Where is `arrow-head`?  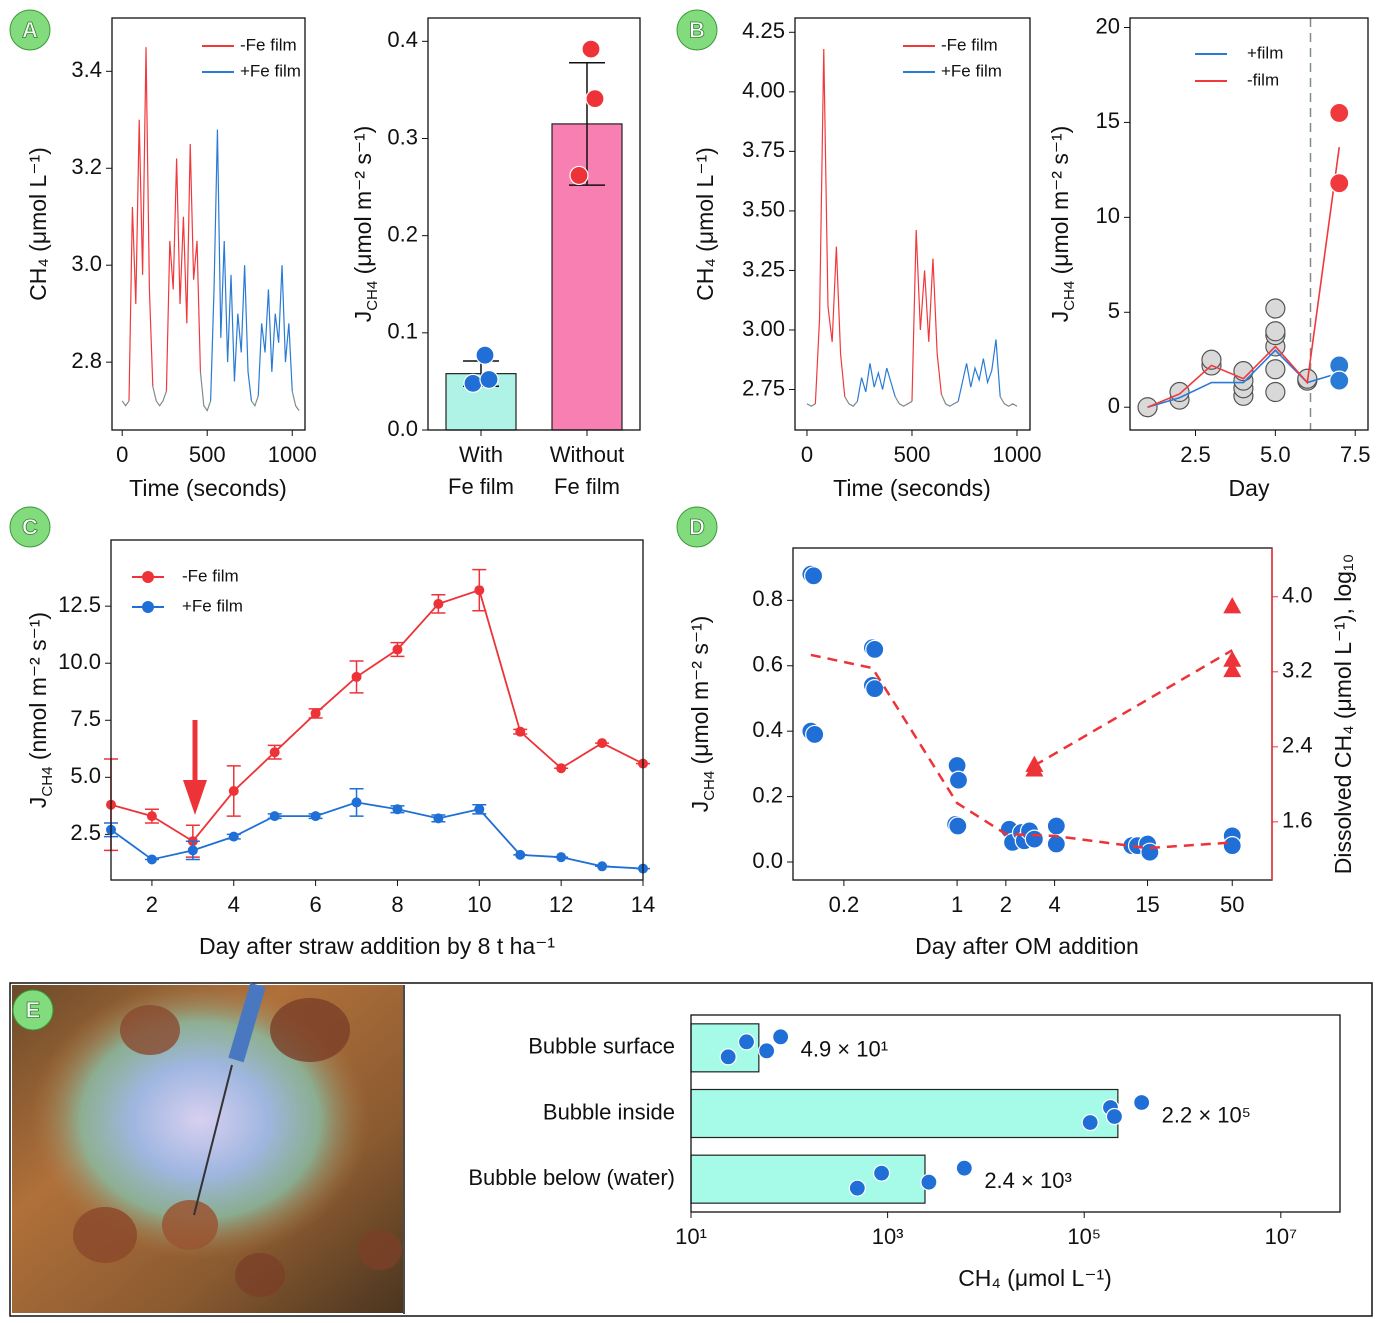
arrow-head is located at coordinates (195, 797).